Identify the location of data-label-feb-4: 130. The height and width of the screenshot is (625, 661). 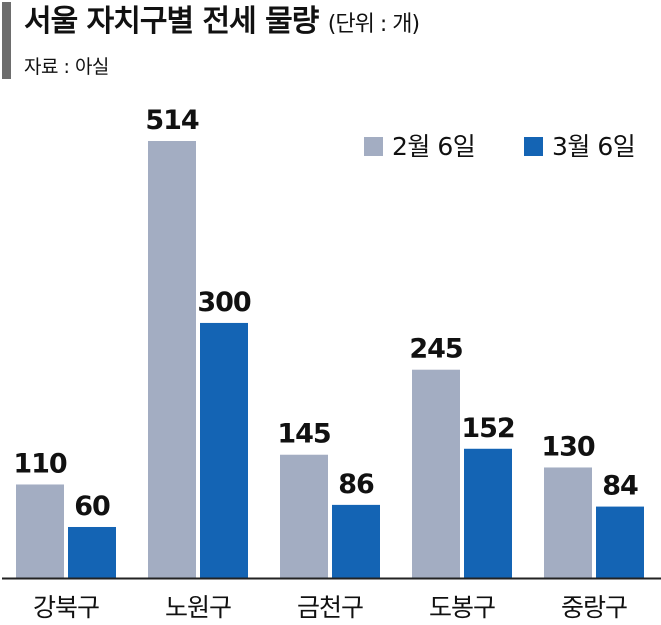
(568, 446).